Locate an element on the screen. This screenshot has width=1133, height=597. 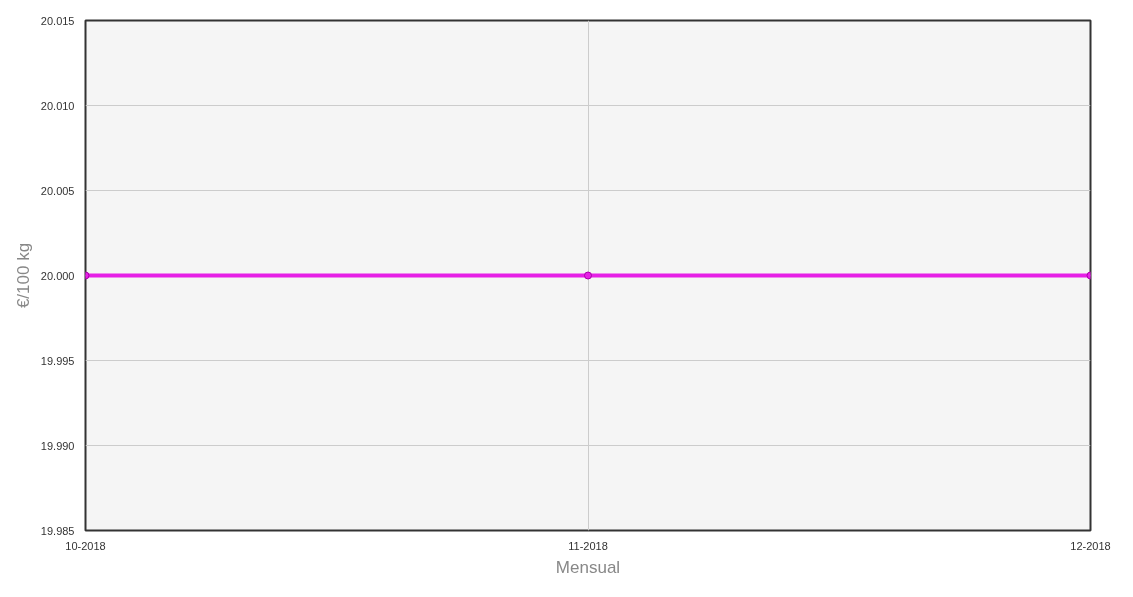
y-tick-label: 20.010 is located at coordinates (57, 105).